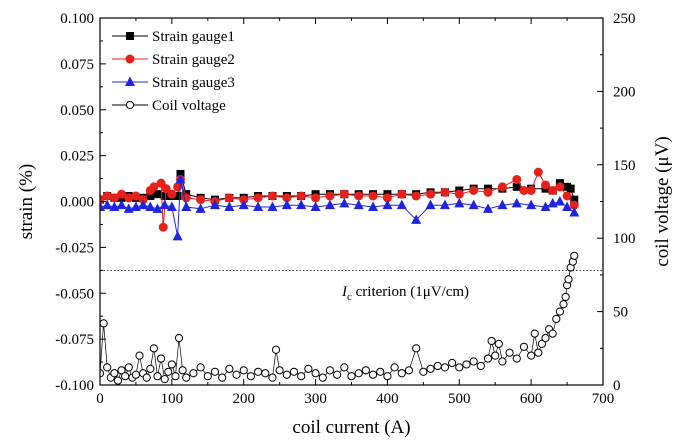 This screenshot has width=684, height=440. I want to click on y2-tick-label: 0, so click(617, 386).